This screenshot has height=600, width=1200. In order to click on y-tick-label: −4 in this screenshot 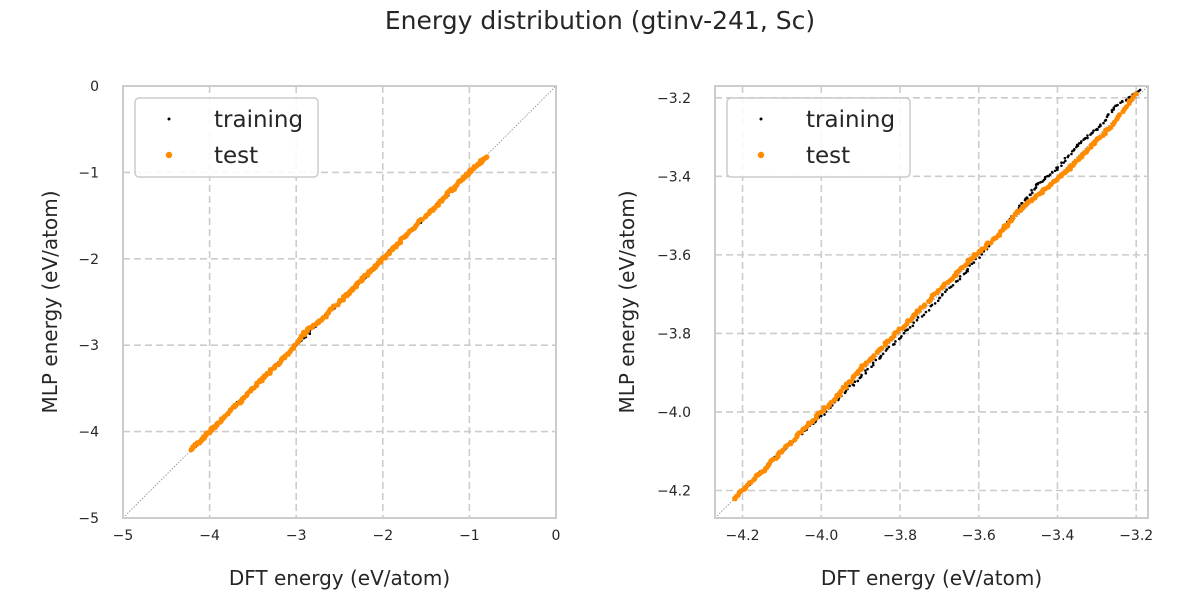, I will do `click(88, 433)`.